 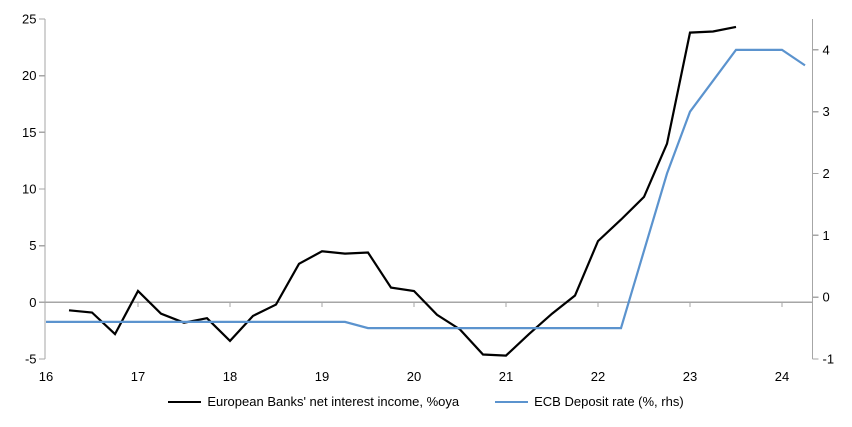 What do you see at coordinates (185, 401) in the screenshot?
I see `legend-line-swatch-black` at bounding box center [185, 401].